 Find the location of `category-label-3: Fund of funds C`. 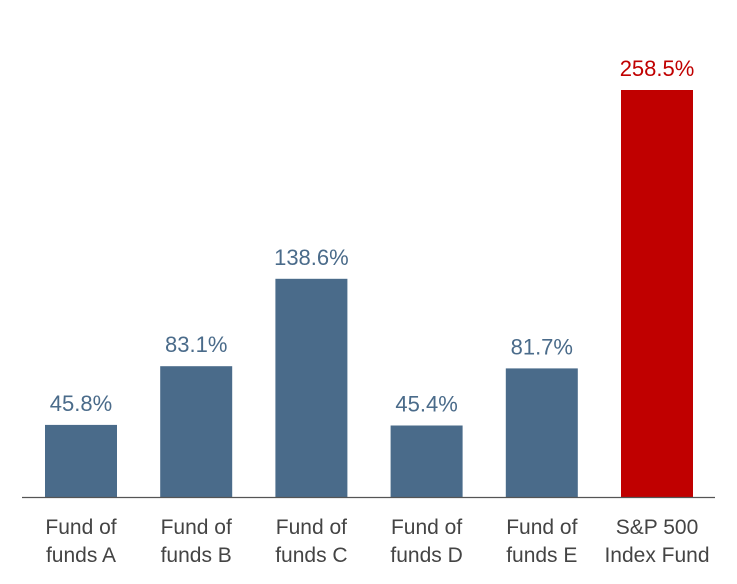

category-label-3: Fund of funds C is located at coordinates (311, 541).